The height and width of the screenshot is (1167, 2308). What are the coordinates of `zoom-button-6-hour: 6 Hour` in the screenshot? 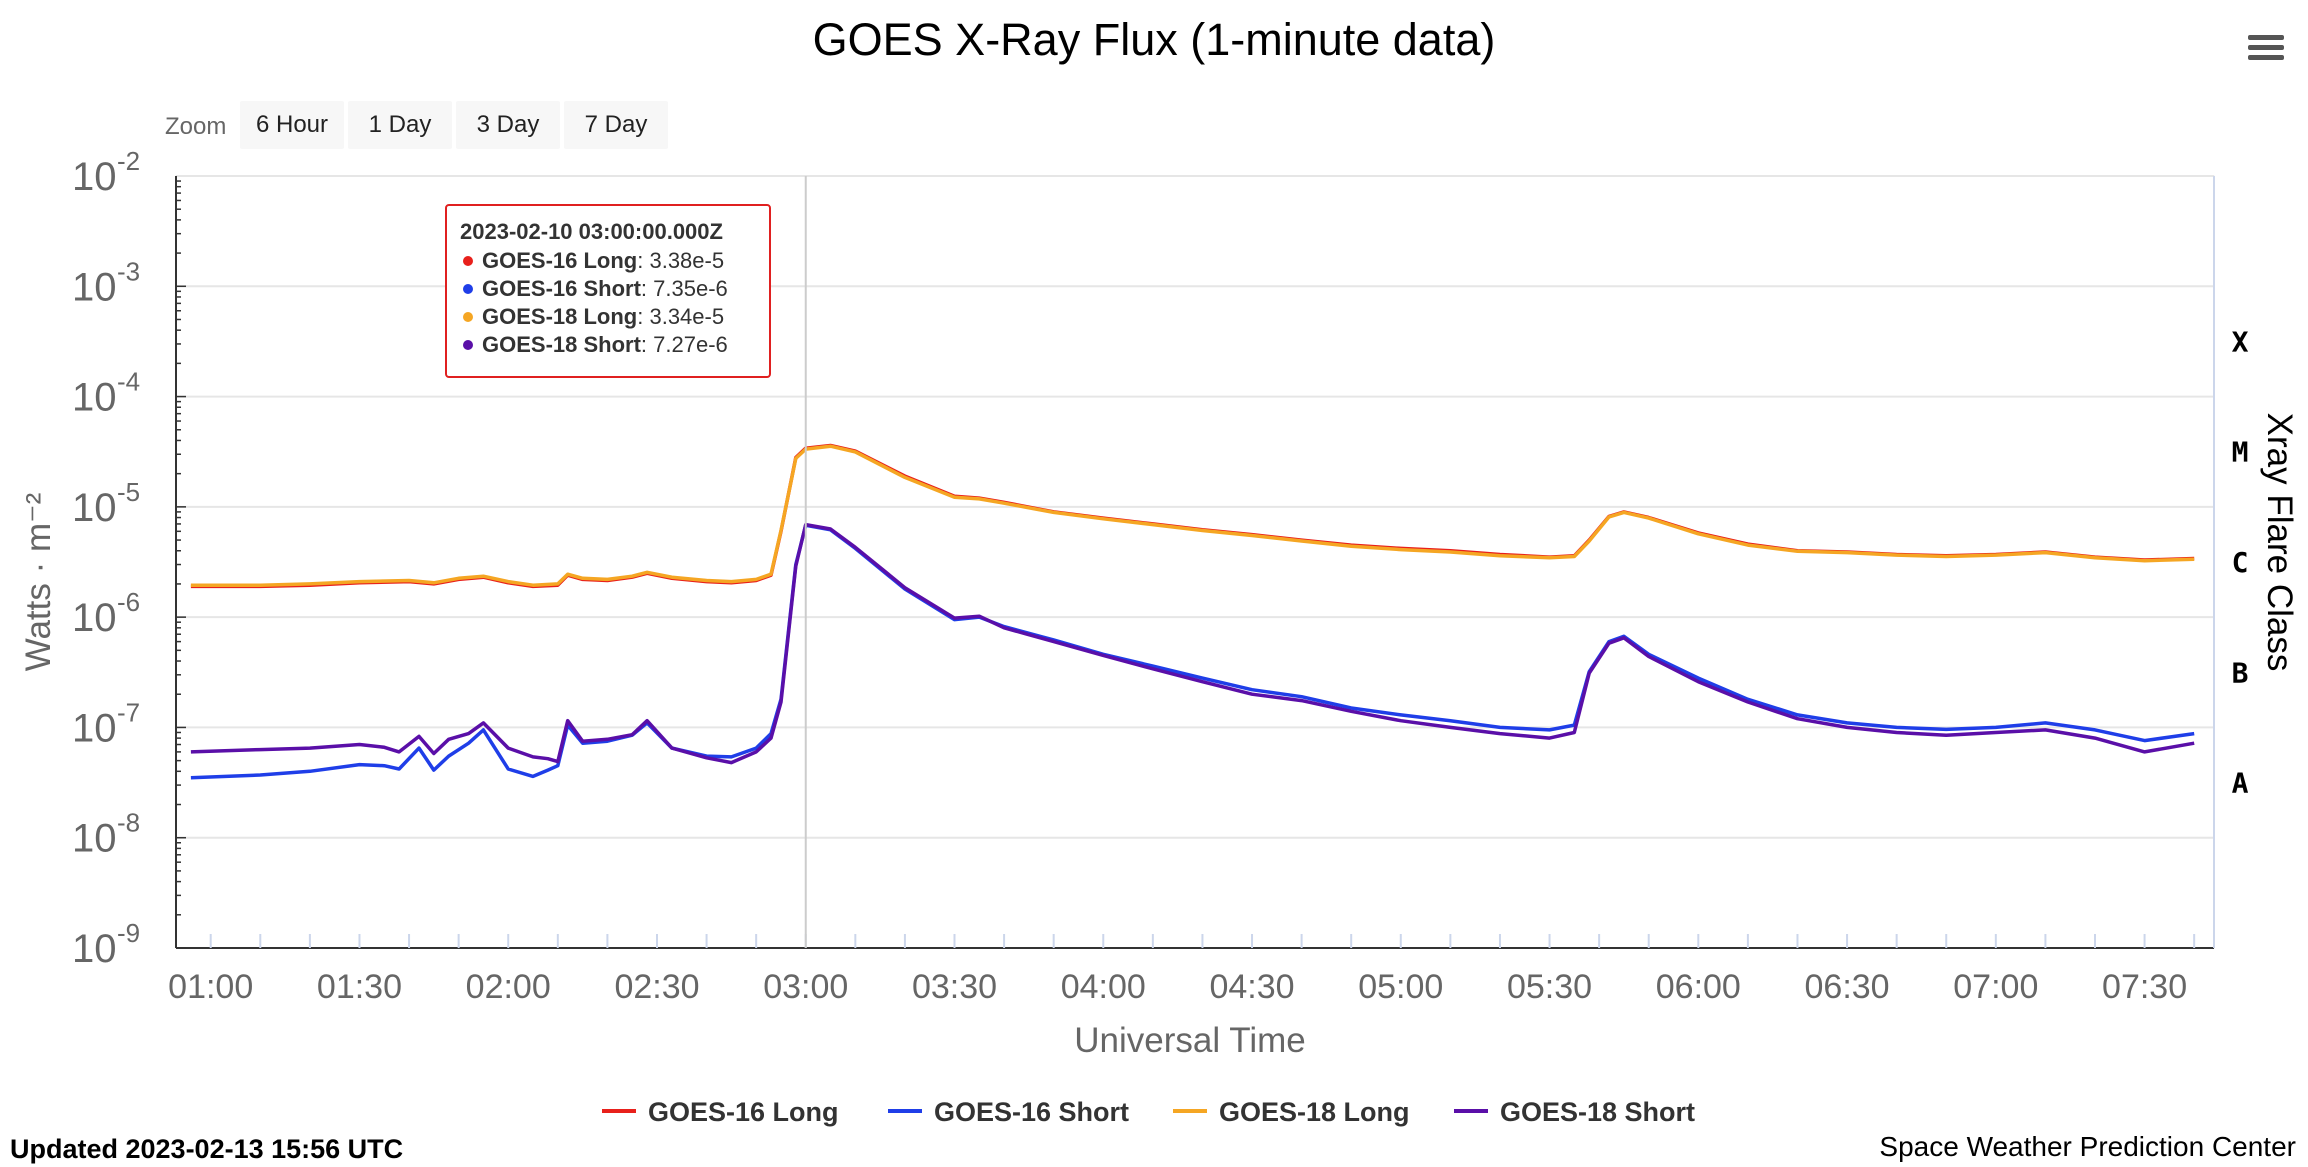 It's located at (292, 125).